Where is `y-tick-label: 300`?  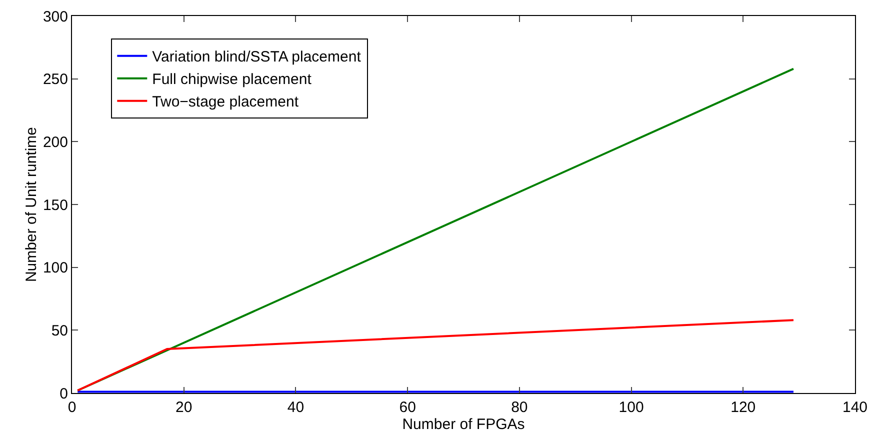 y-tick-label: 300 is located at coordinates (55, 17).